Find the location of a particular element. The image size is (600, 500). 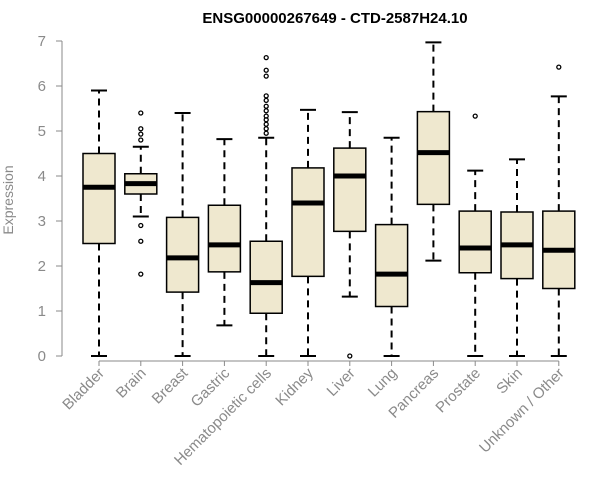

x-tick-label: Brain is located at coordinates (131, 383).